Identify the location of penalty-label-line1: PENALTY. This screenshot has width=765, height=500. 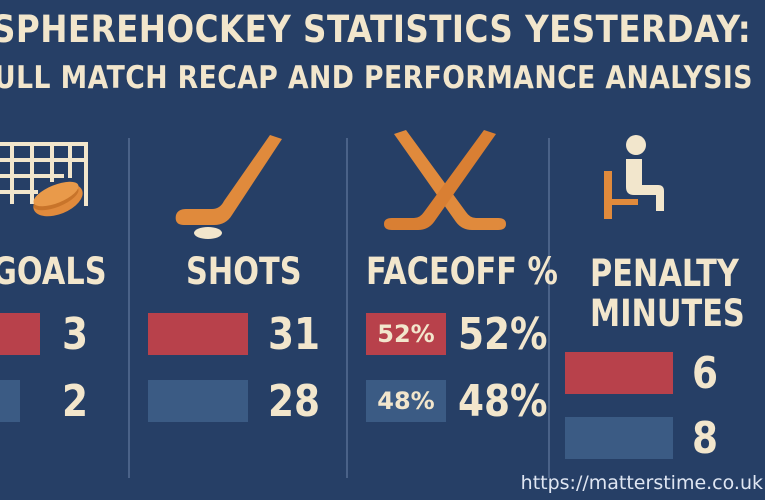
(664, 273).